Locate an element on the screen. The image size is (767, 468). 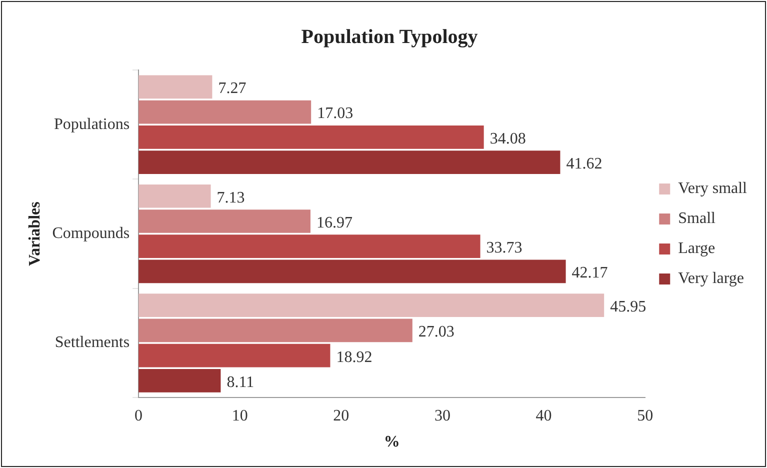
data-label: 18.92 is located at coordinates (354, 357).